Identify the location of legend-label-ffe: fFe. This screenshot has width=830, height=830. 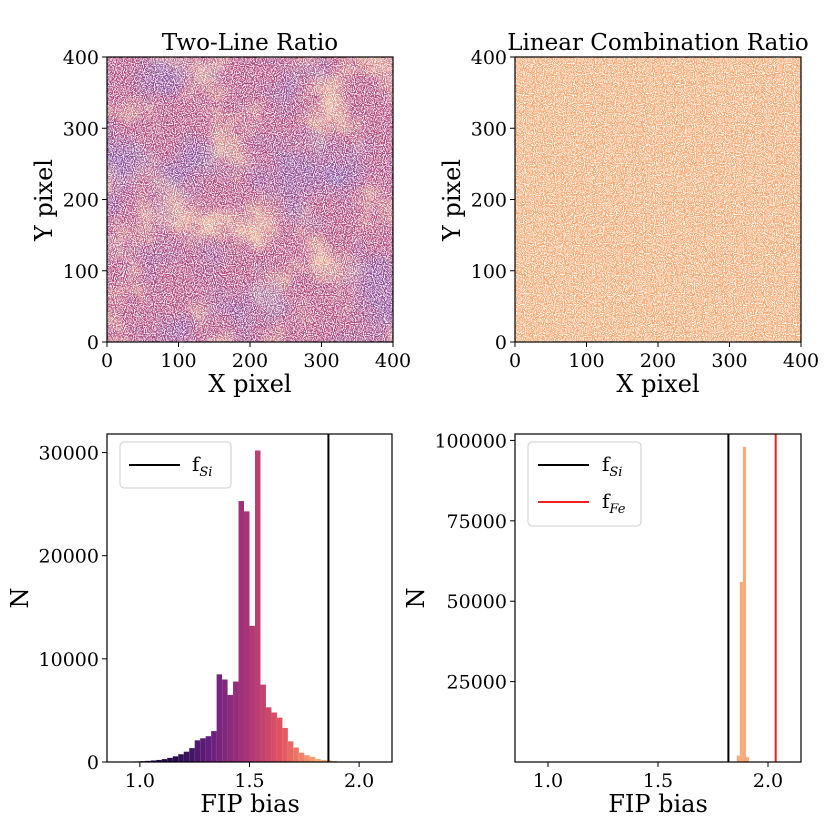
(614, 503).